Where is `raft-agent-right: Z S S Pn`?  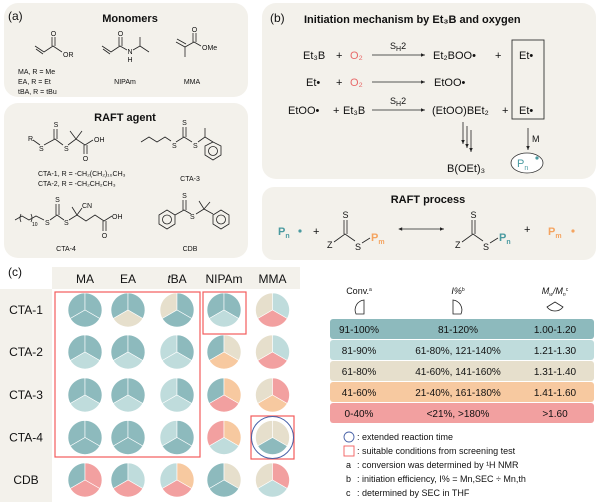 raft-agent-right: Z S S Pn is located at coordinates (483, 231).